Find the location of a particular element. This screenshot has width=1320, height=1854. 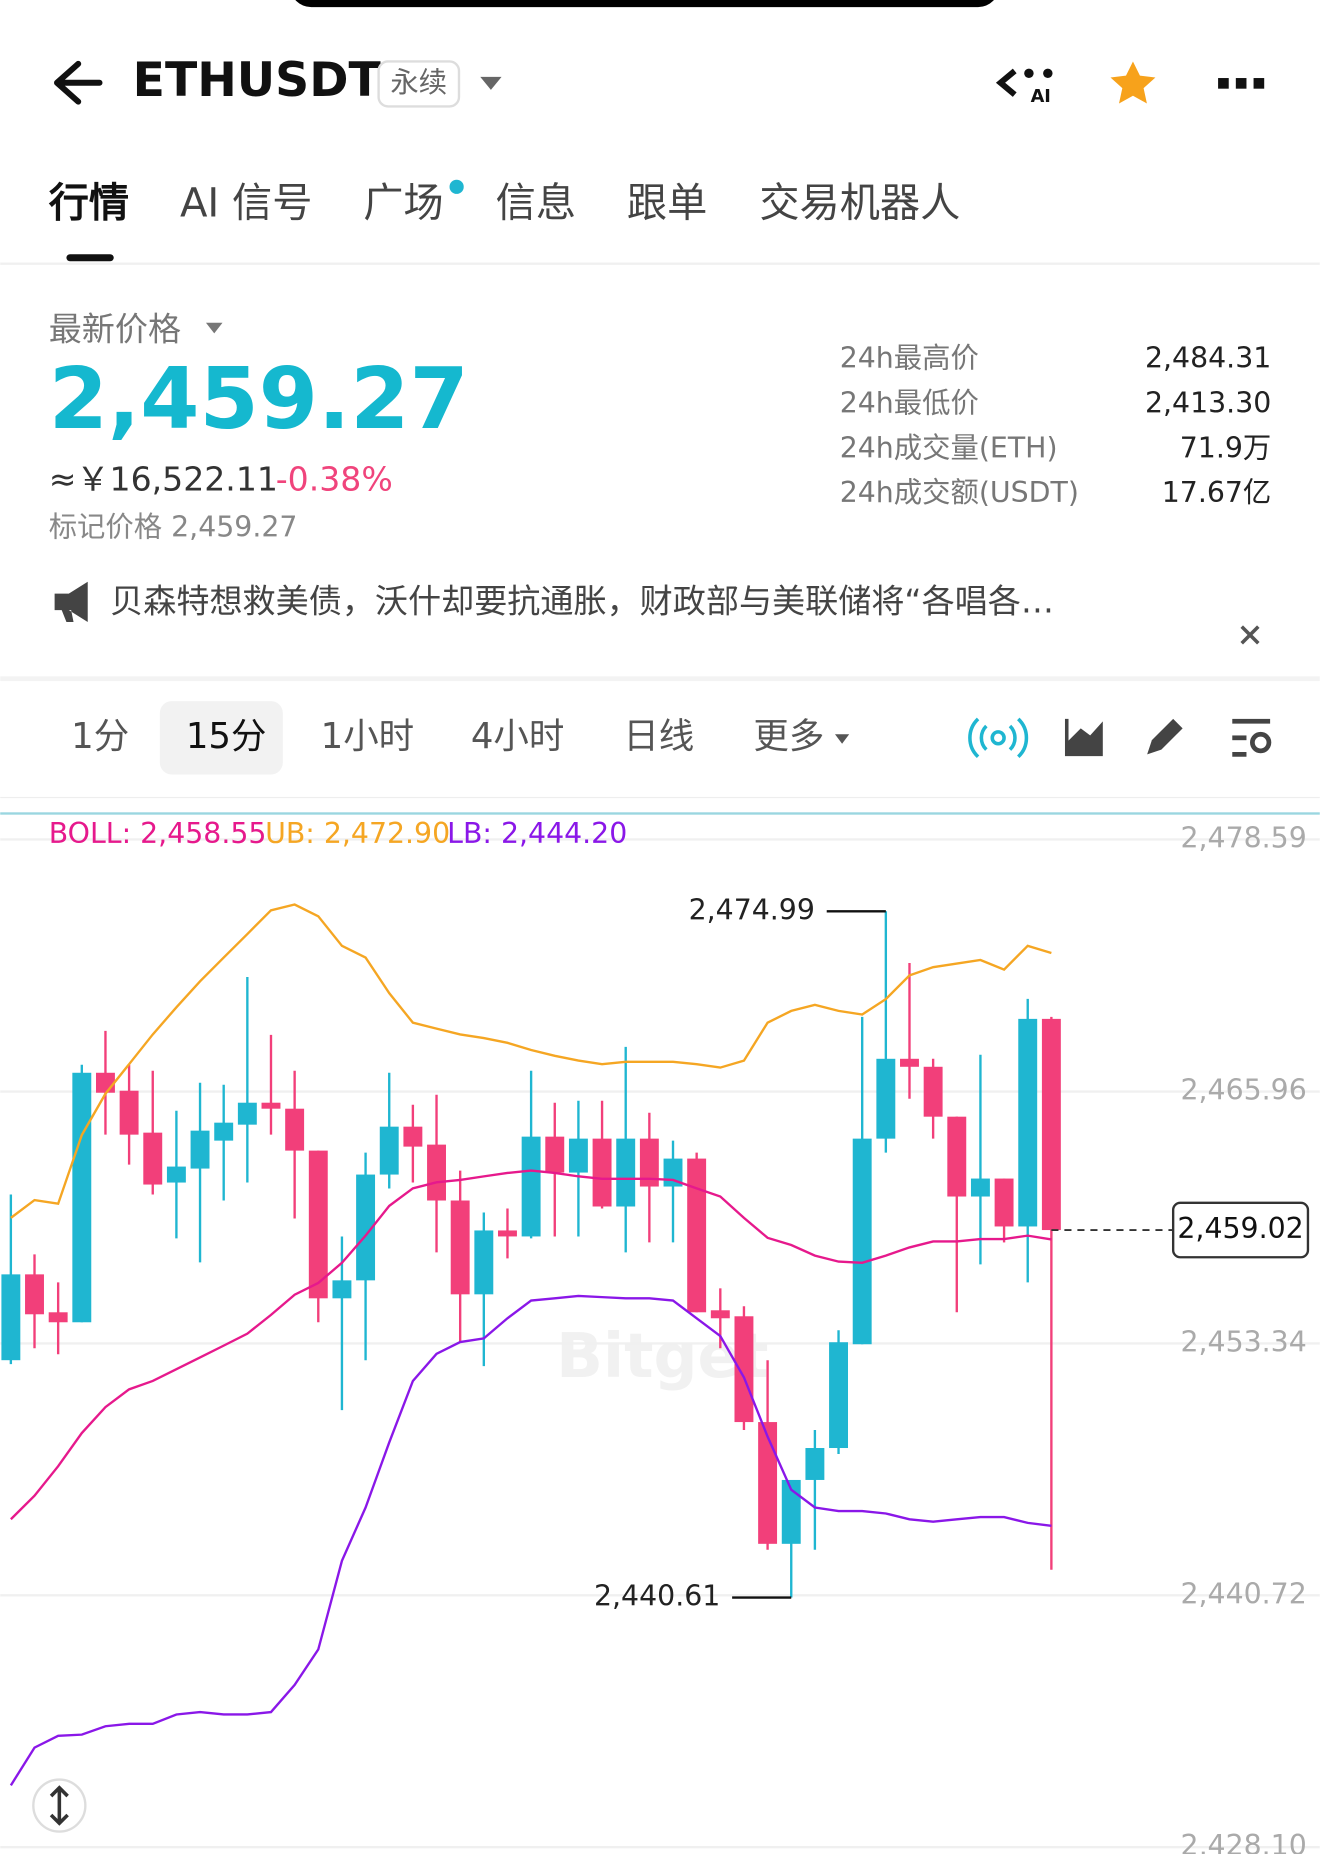

interval-selected-bg is located at coordinates (221, 738).